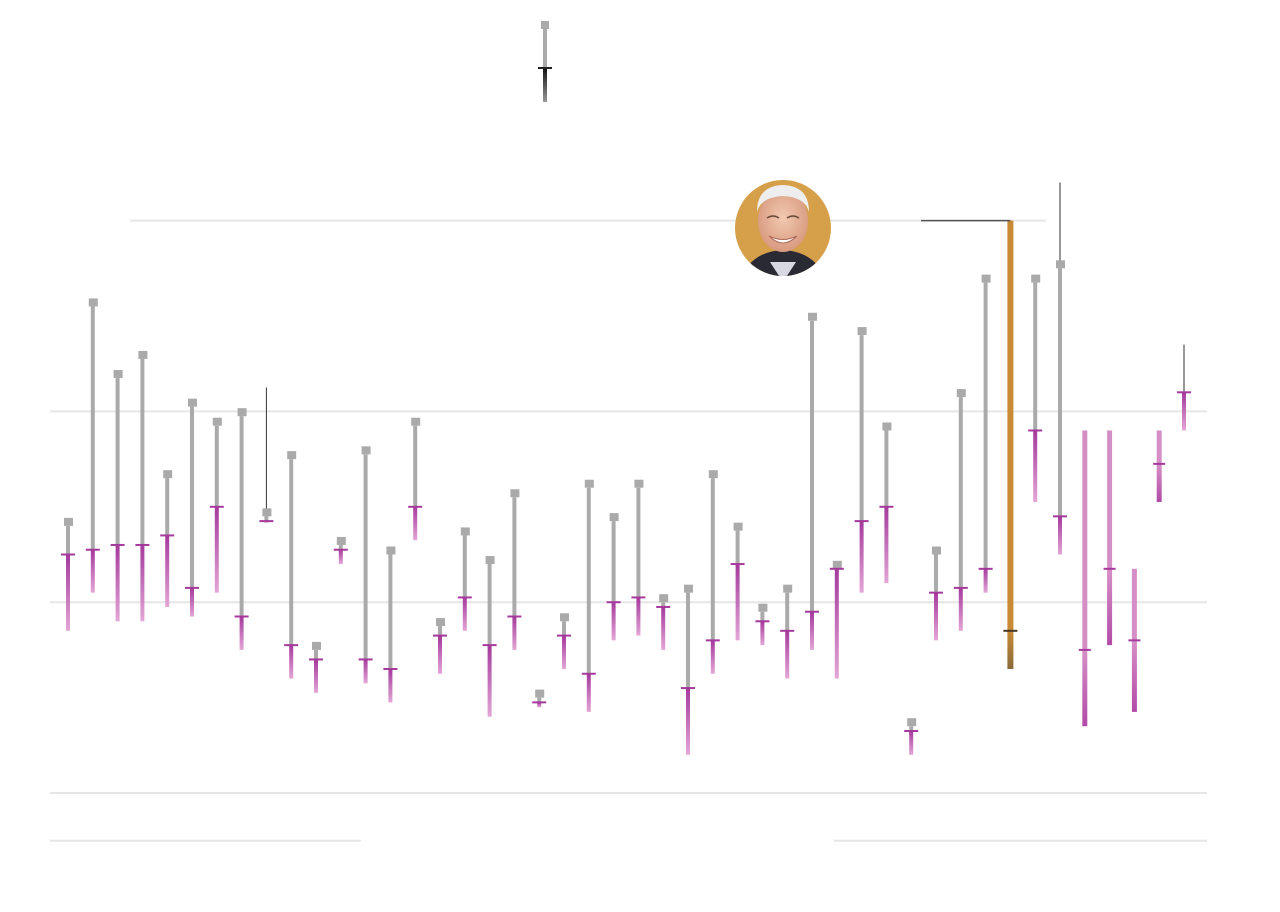 The height and width of the screenshot is (912, 1280). What do you see at coordinates (783, 228) in the screenshot?
I see `portrait-photo` at bounding box center [783, 228].